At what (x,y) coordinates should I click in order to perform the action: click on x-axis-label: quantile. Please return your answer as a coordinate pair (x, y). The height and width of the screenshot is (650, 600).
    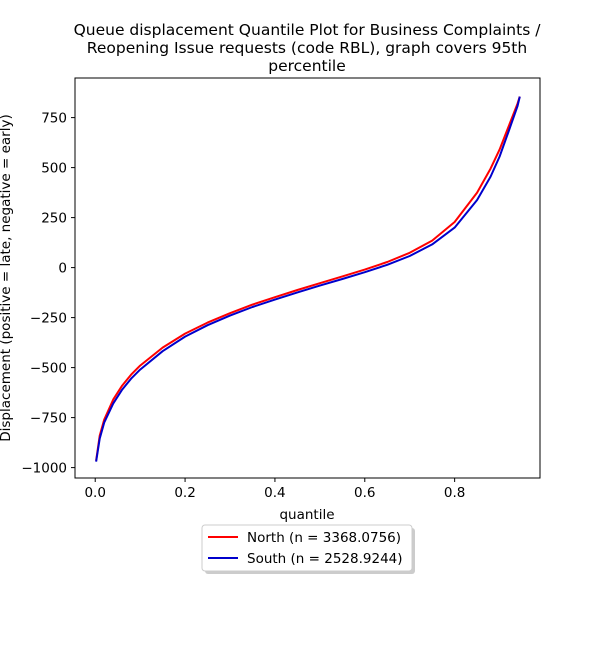
    Looking at the image, I should click on (306, 515).